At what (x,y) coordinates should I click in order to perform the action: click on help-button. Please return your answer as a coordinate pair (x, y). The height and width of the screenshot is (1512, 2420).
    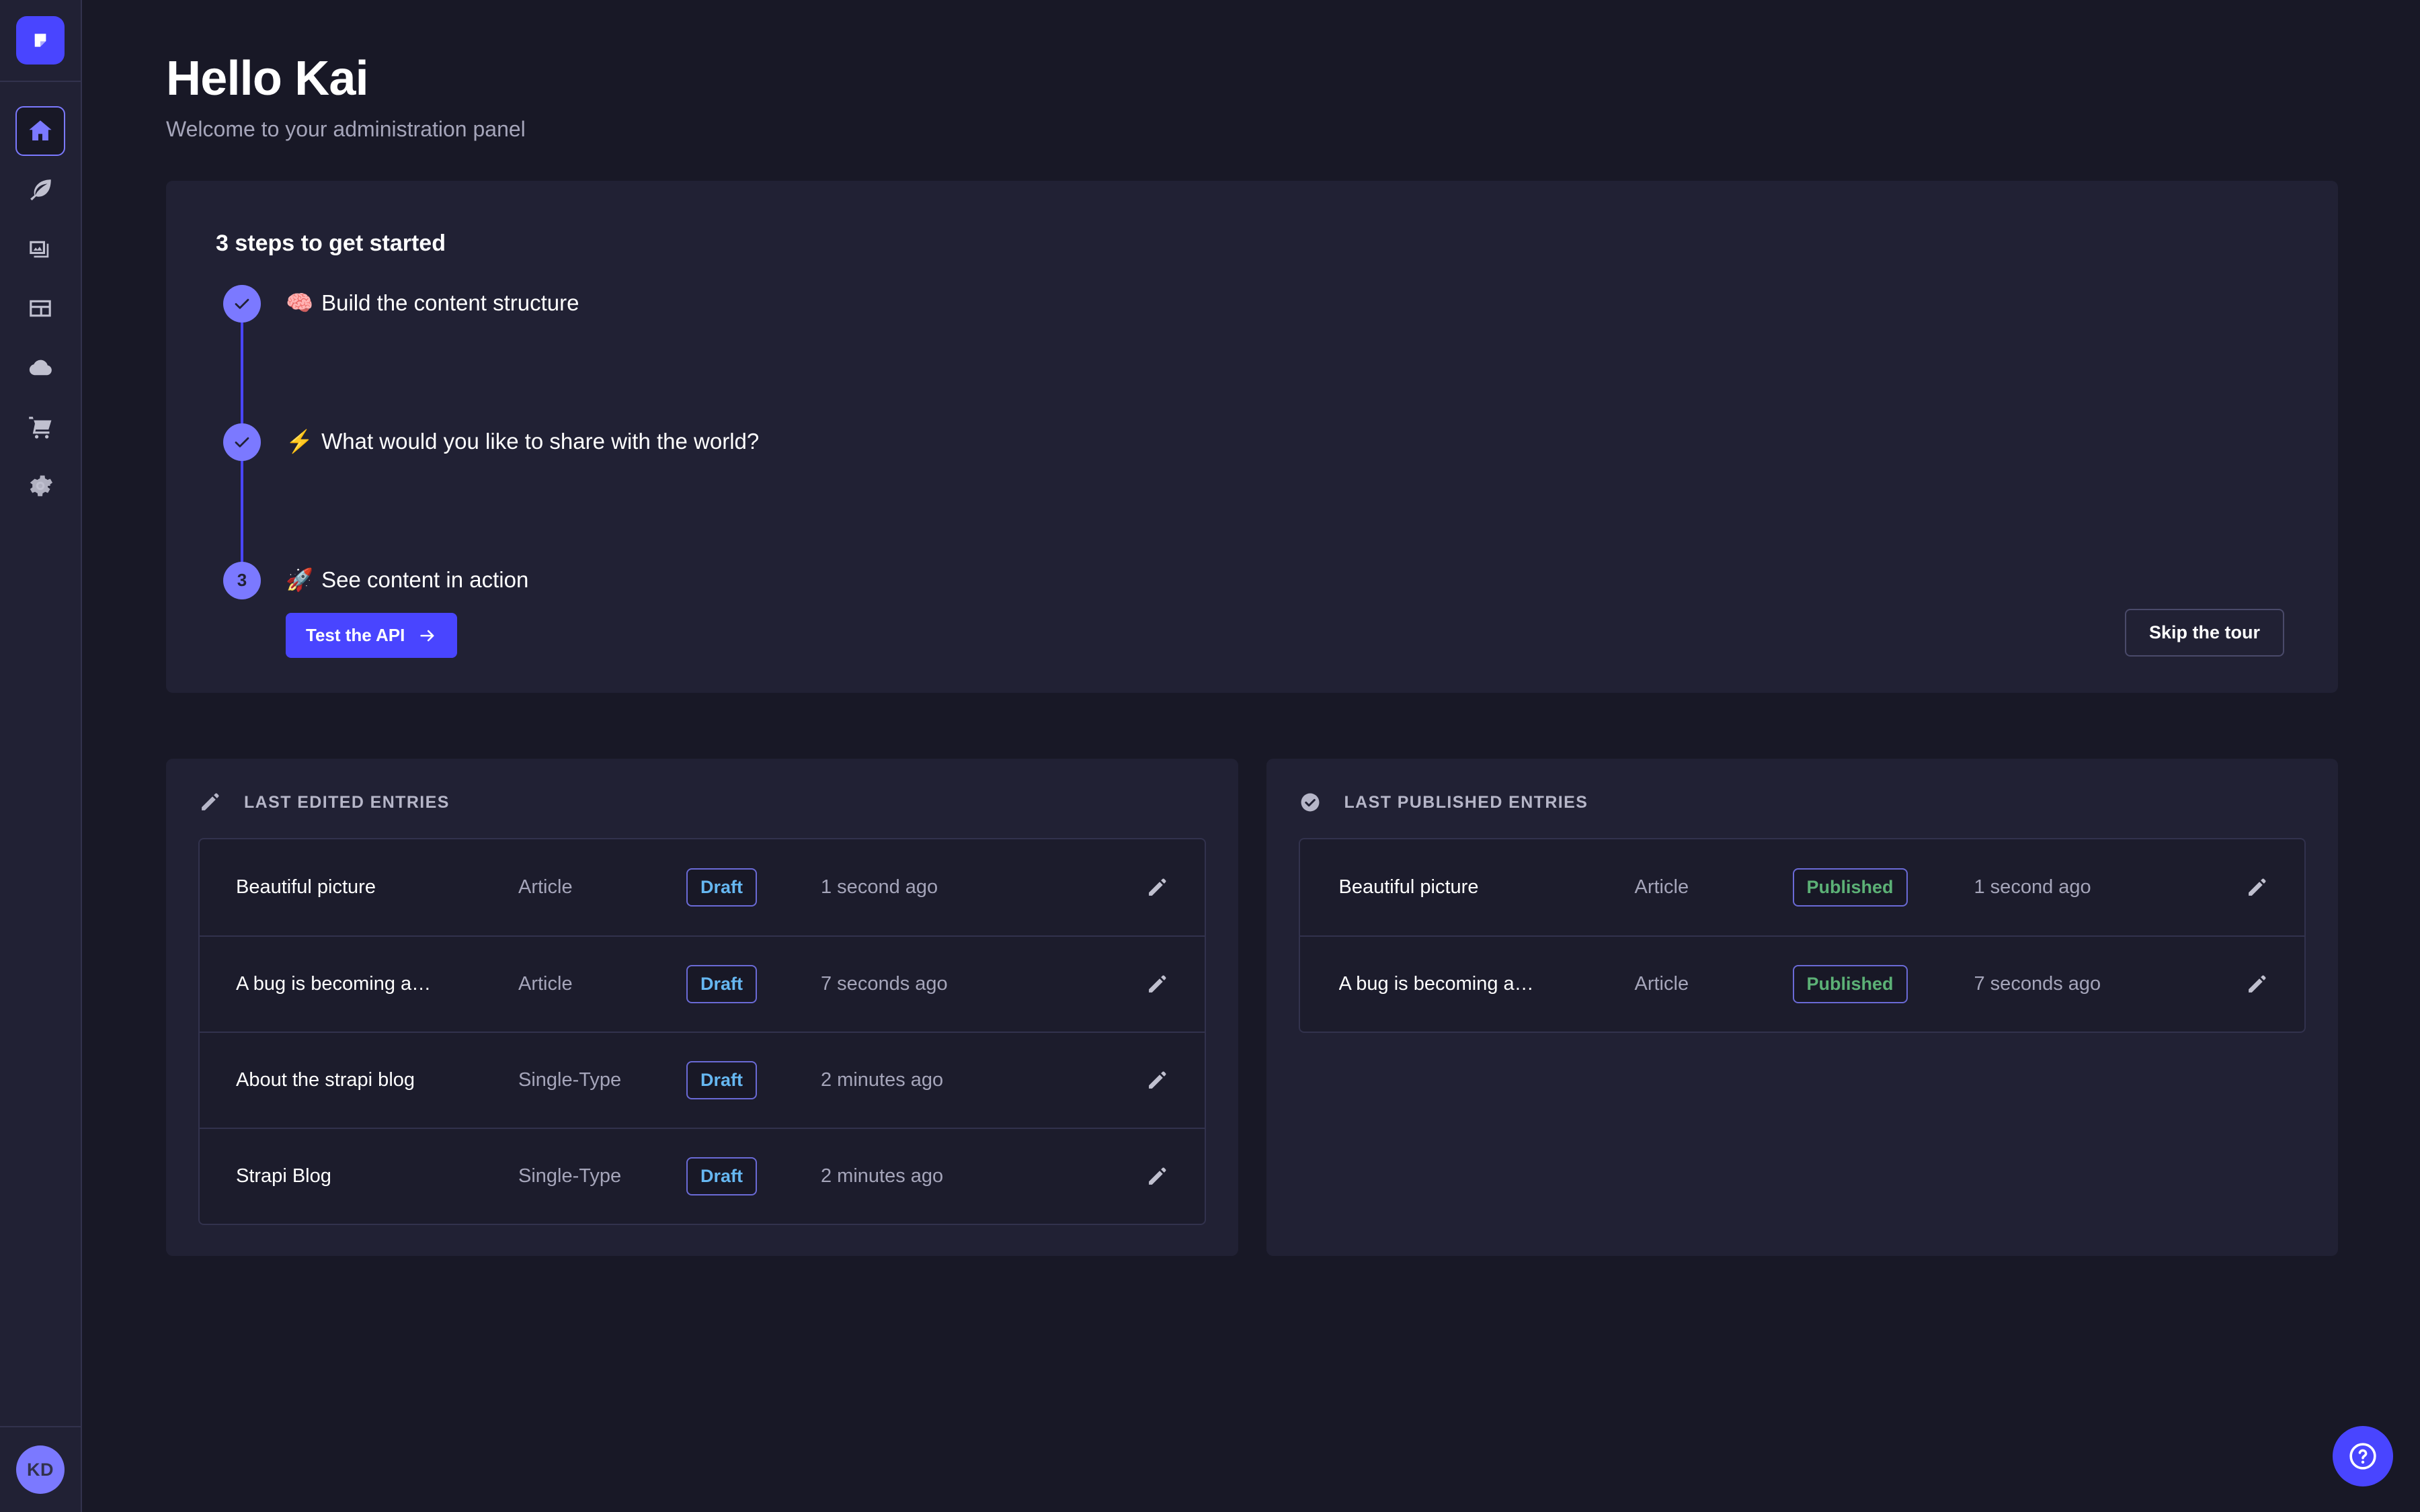
    Looking at the image, I should click on (2363, 1456).